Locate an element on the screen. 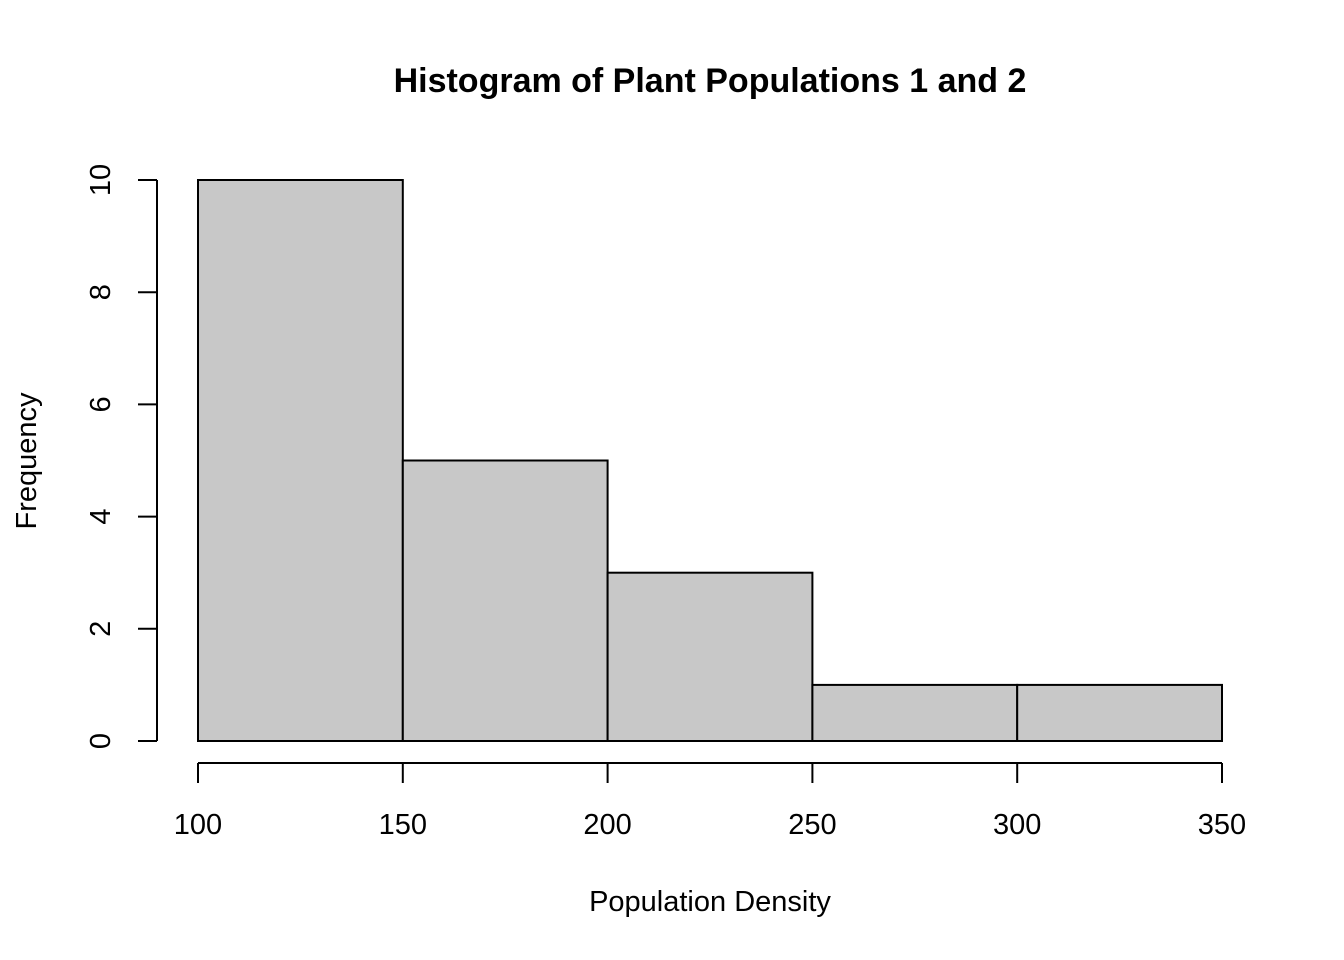  x-axis-label: Population Density is located at coordinates (710, 902).